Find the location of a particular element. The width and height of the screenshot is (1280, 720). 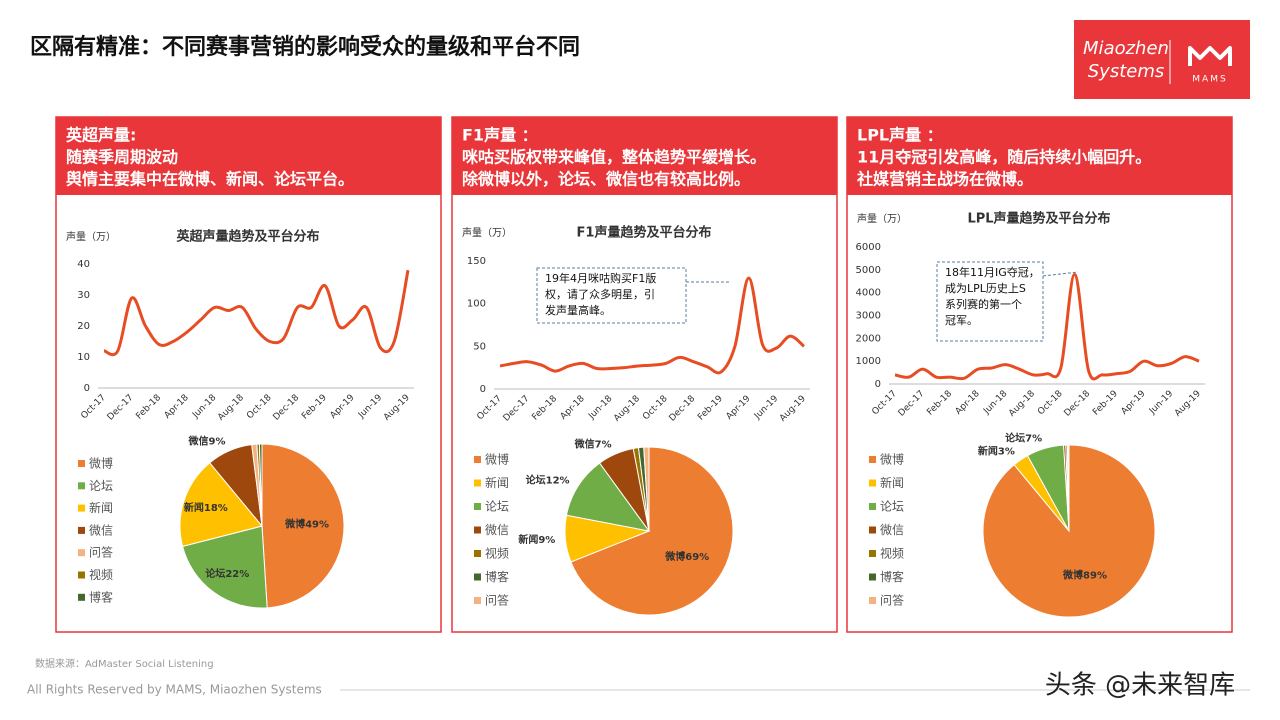

y-tick-label: 0 is located at coordinates (483, 389).